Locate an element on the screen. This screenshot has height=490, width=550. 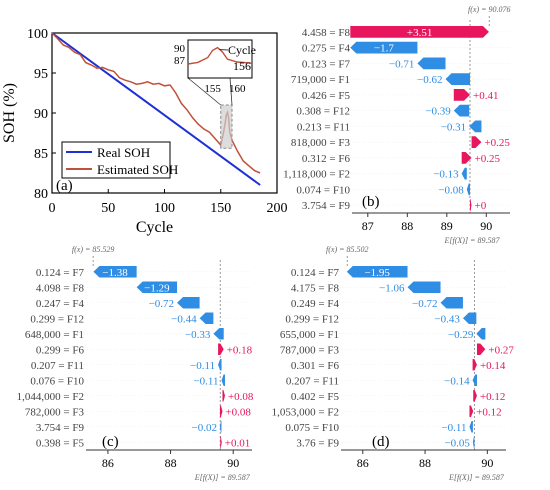
contribution-label: +0.27 is located at coordinates (501, 350).